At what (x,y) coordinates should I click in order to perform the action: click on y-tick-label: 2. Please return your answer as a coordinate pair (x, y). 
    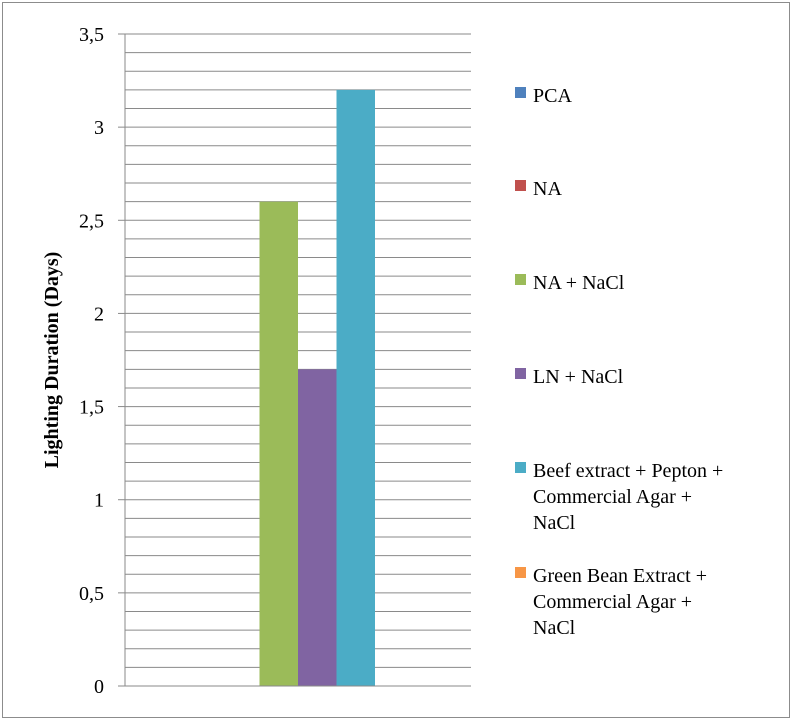
    Looking at the image, I should click on (99, 314).